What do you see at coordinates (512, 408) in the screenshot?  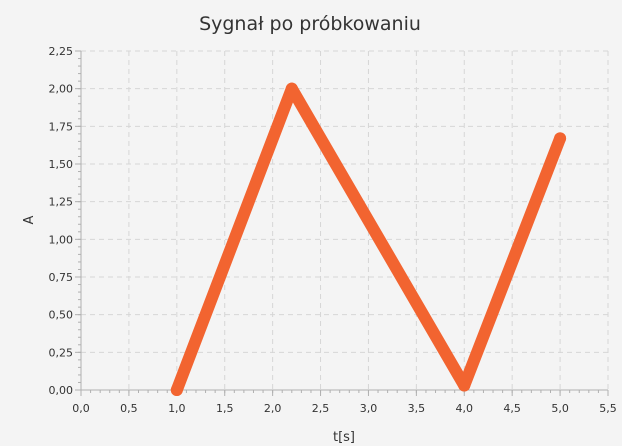 I see `x-tick-label: 4,5` at bounding box center [512, 408].